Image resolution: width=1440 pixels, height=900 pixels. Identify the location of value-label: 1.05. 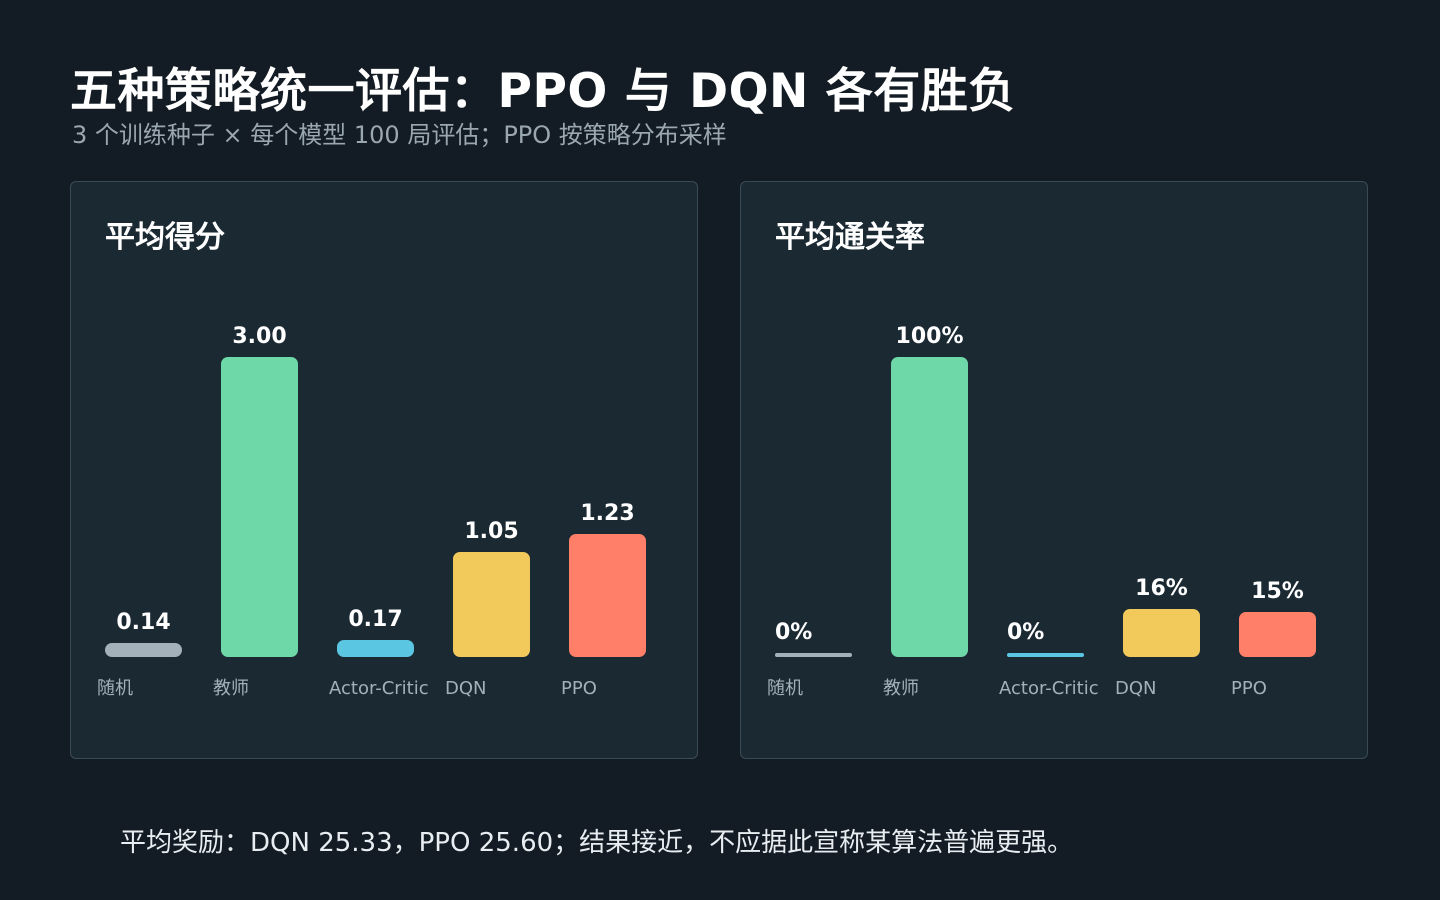
(491, 531).